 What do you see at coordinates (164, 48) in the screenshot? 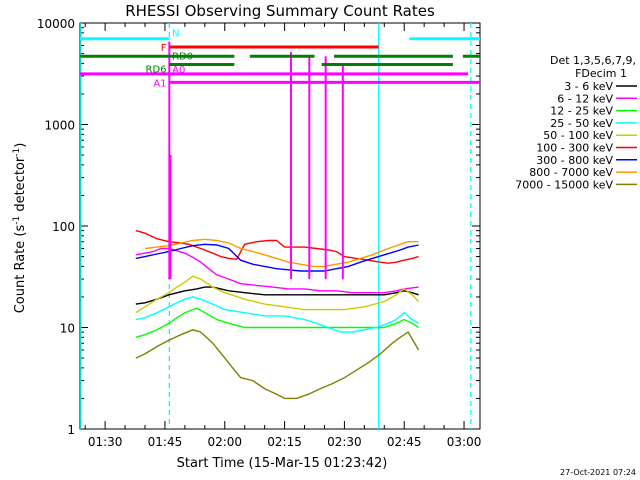
I see `flag-label-f: F` at bounding box center [164, 48].